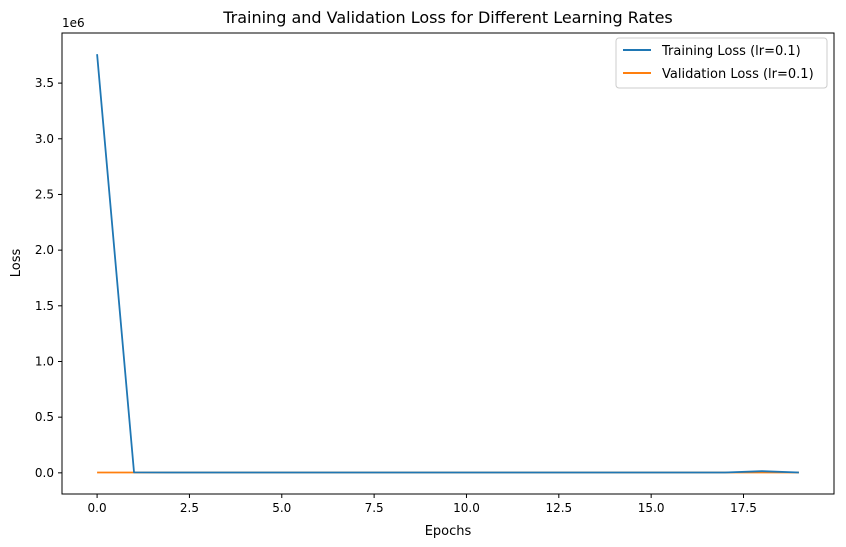  What do you see at coordinates (189, 508) in the screenshot?
I see `x-tick-label: 2.5` at bounding box center [189, 508].